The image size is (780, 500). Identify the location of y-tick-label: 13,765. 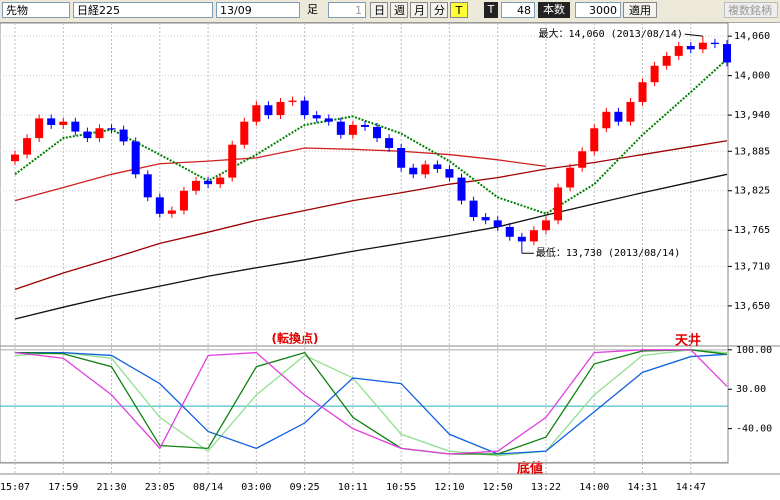
(752, 230).